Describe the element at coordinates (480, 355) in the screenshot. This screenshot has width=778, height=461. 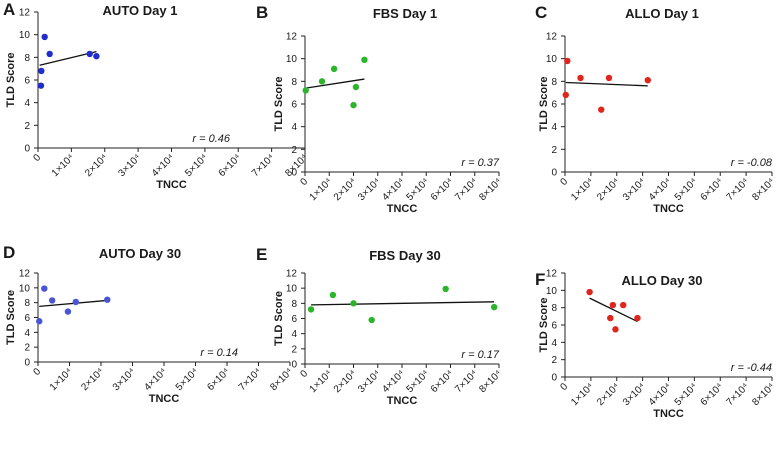
I see `correlation-label: r = 0.17` at that location.